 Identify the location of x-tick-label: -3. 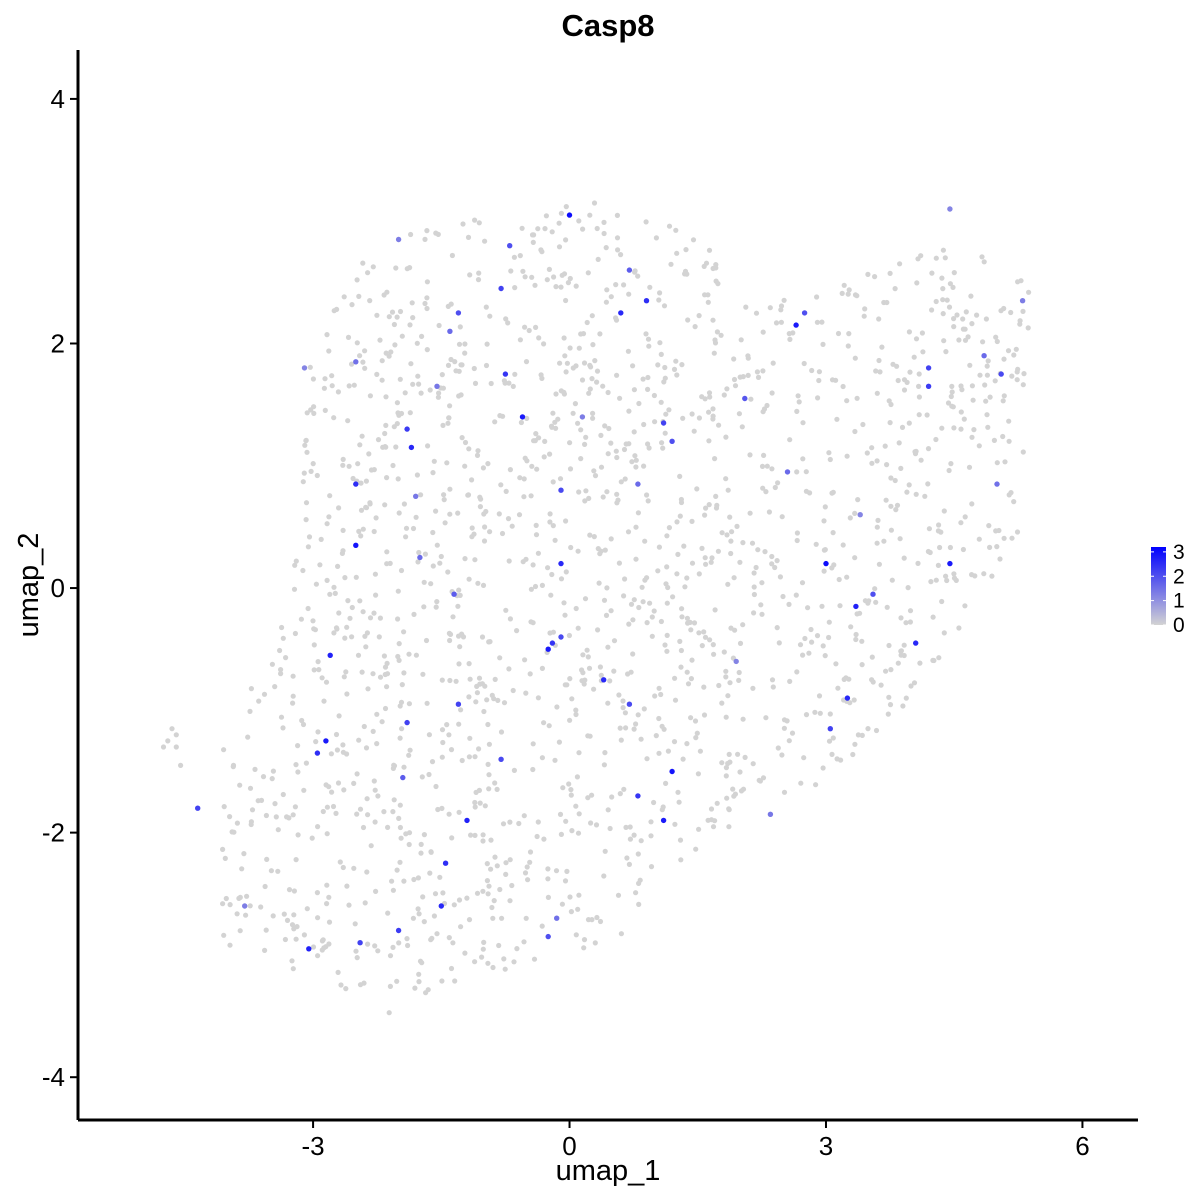
(313, 1146).